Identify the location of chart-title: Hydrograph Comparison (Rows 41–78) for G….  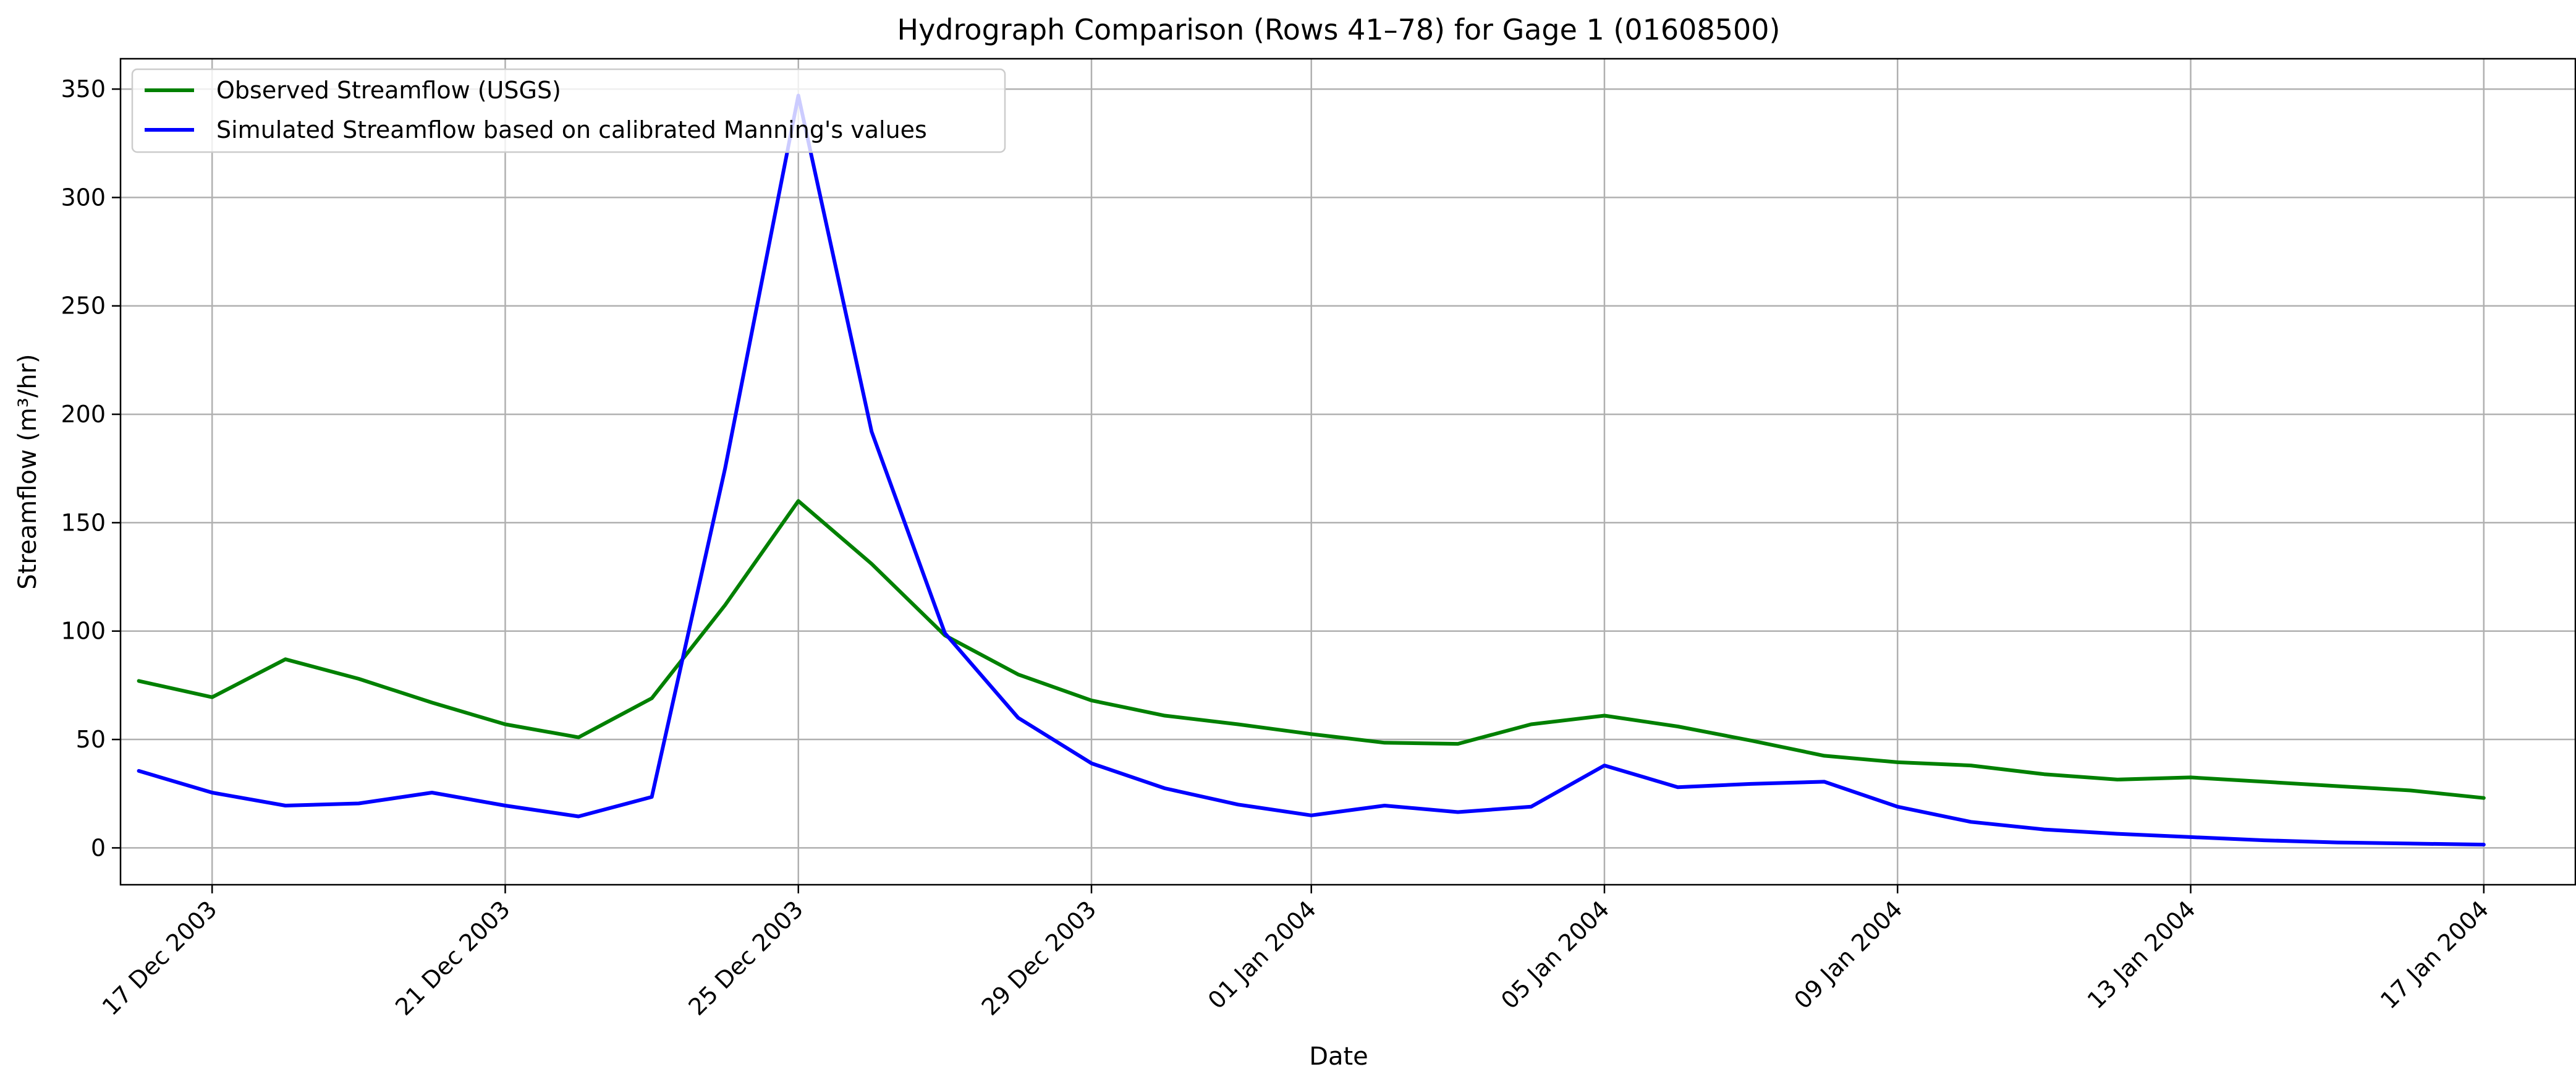
(1339, 29).